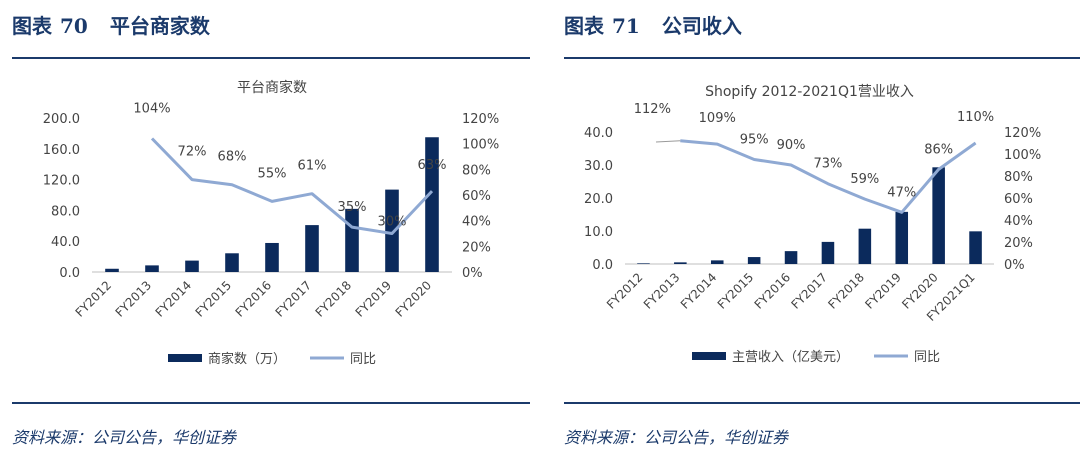  Describe the element at coordinates (271, 403) in the screenshot. I see `bottom-rule` at that location.